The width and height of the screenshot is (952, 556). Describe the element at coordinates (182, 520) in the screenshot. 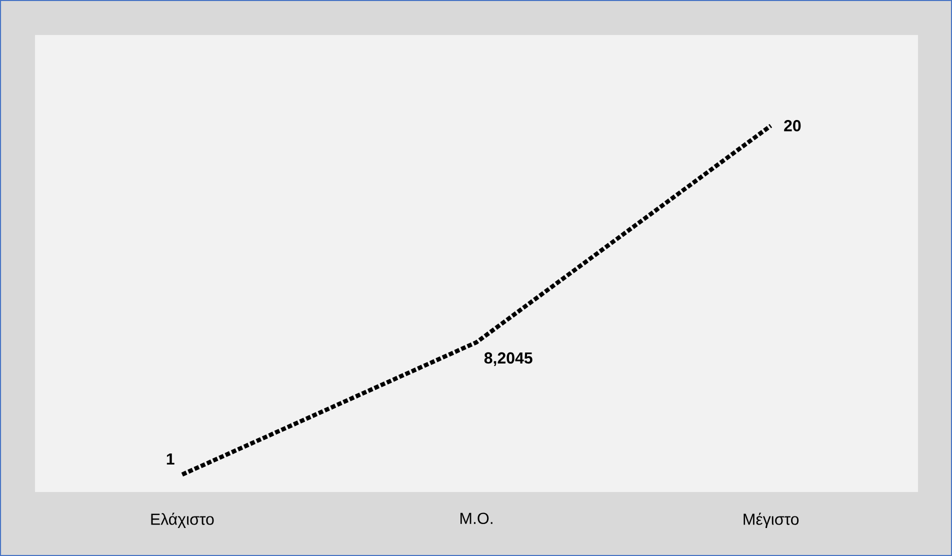

I see `x-tick-label: Ελάχιστο` at that location.